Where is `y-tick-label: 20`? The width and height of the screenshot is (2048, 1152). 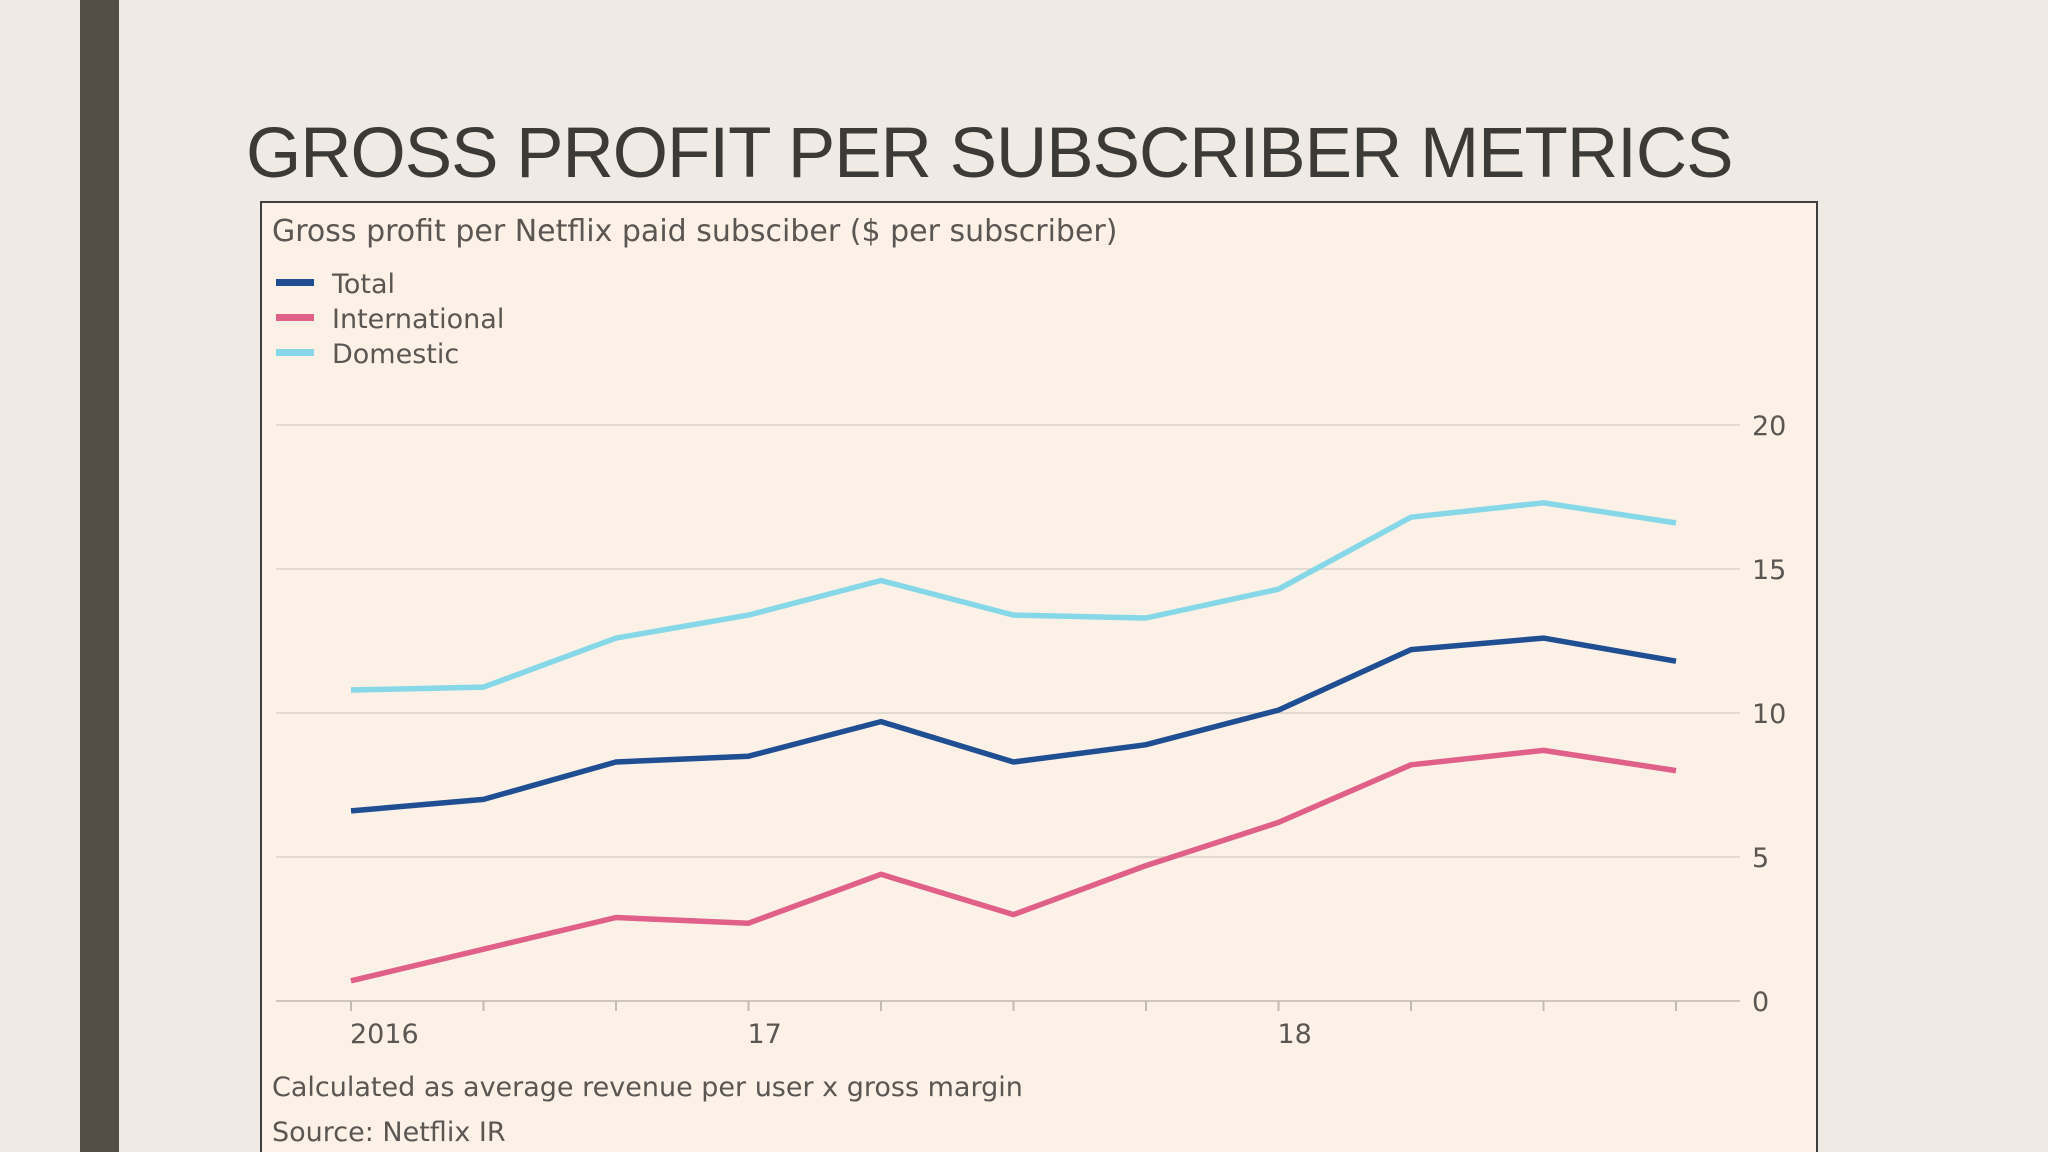 y-tick-label: 20 is located at coordinates (1769, 426).